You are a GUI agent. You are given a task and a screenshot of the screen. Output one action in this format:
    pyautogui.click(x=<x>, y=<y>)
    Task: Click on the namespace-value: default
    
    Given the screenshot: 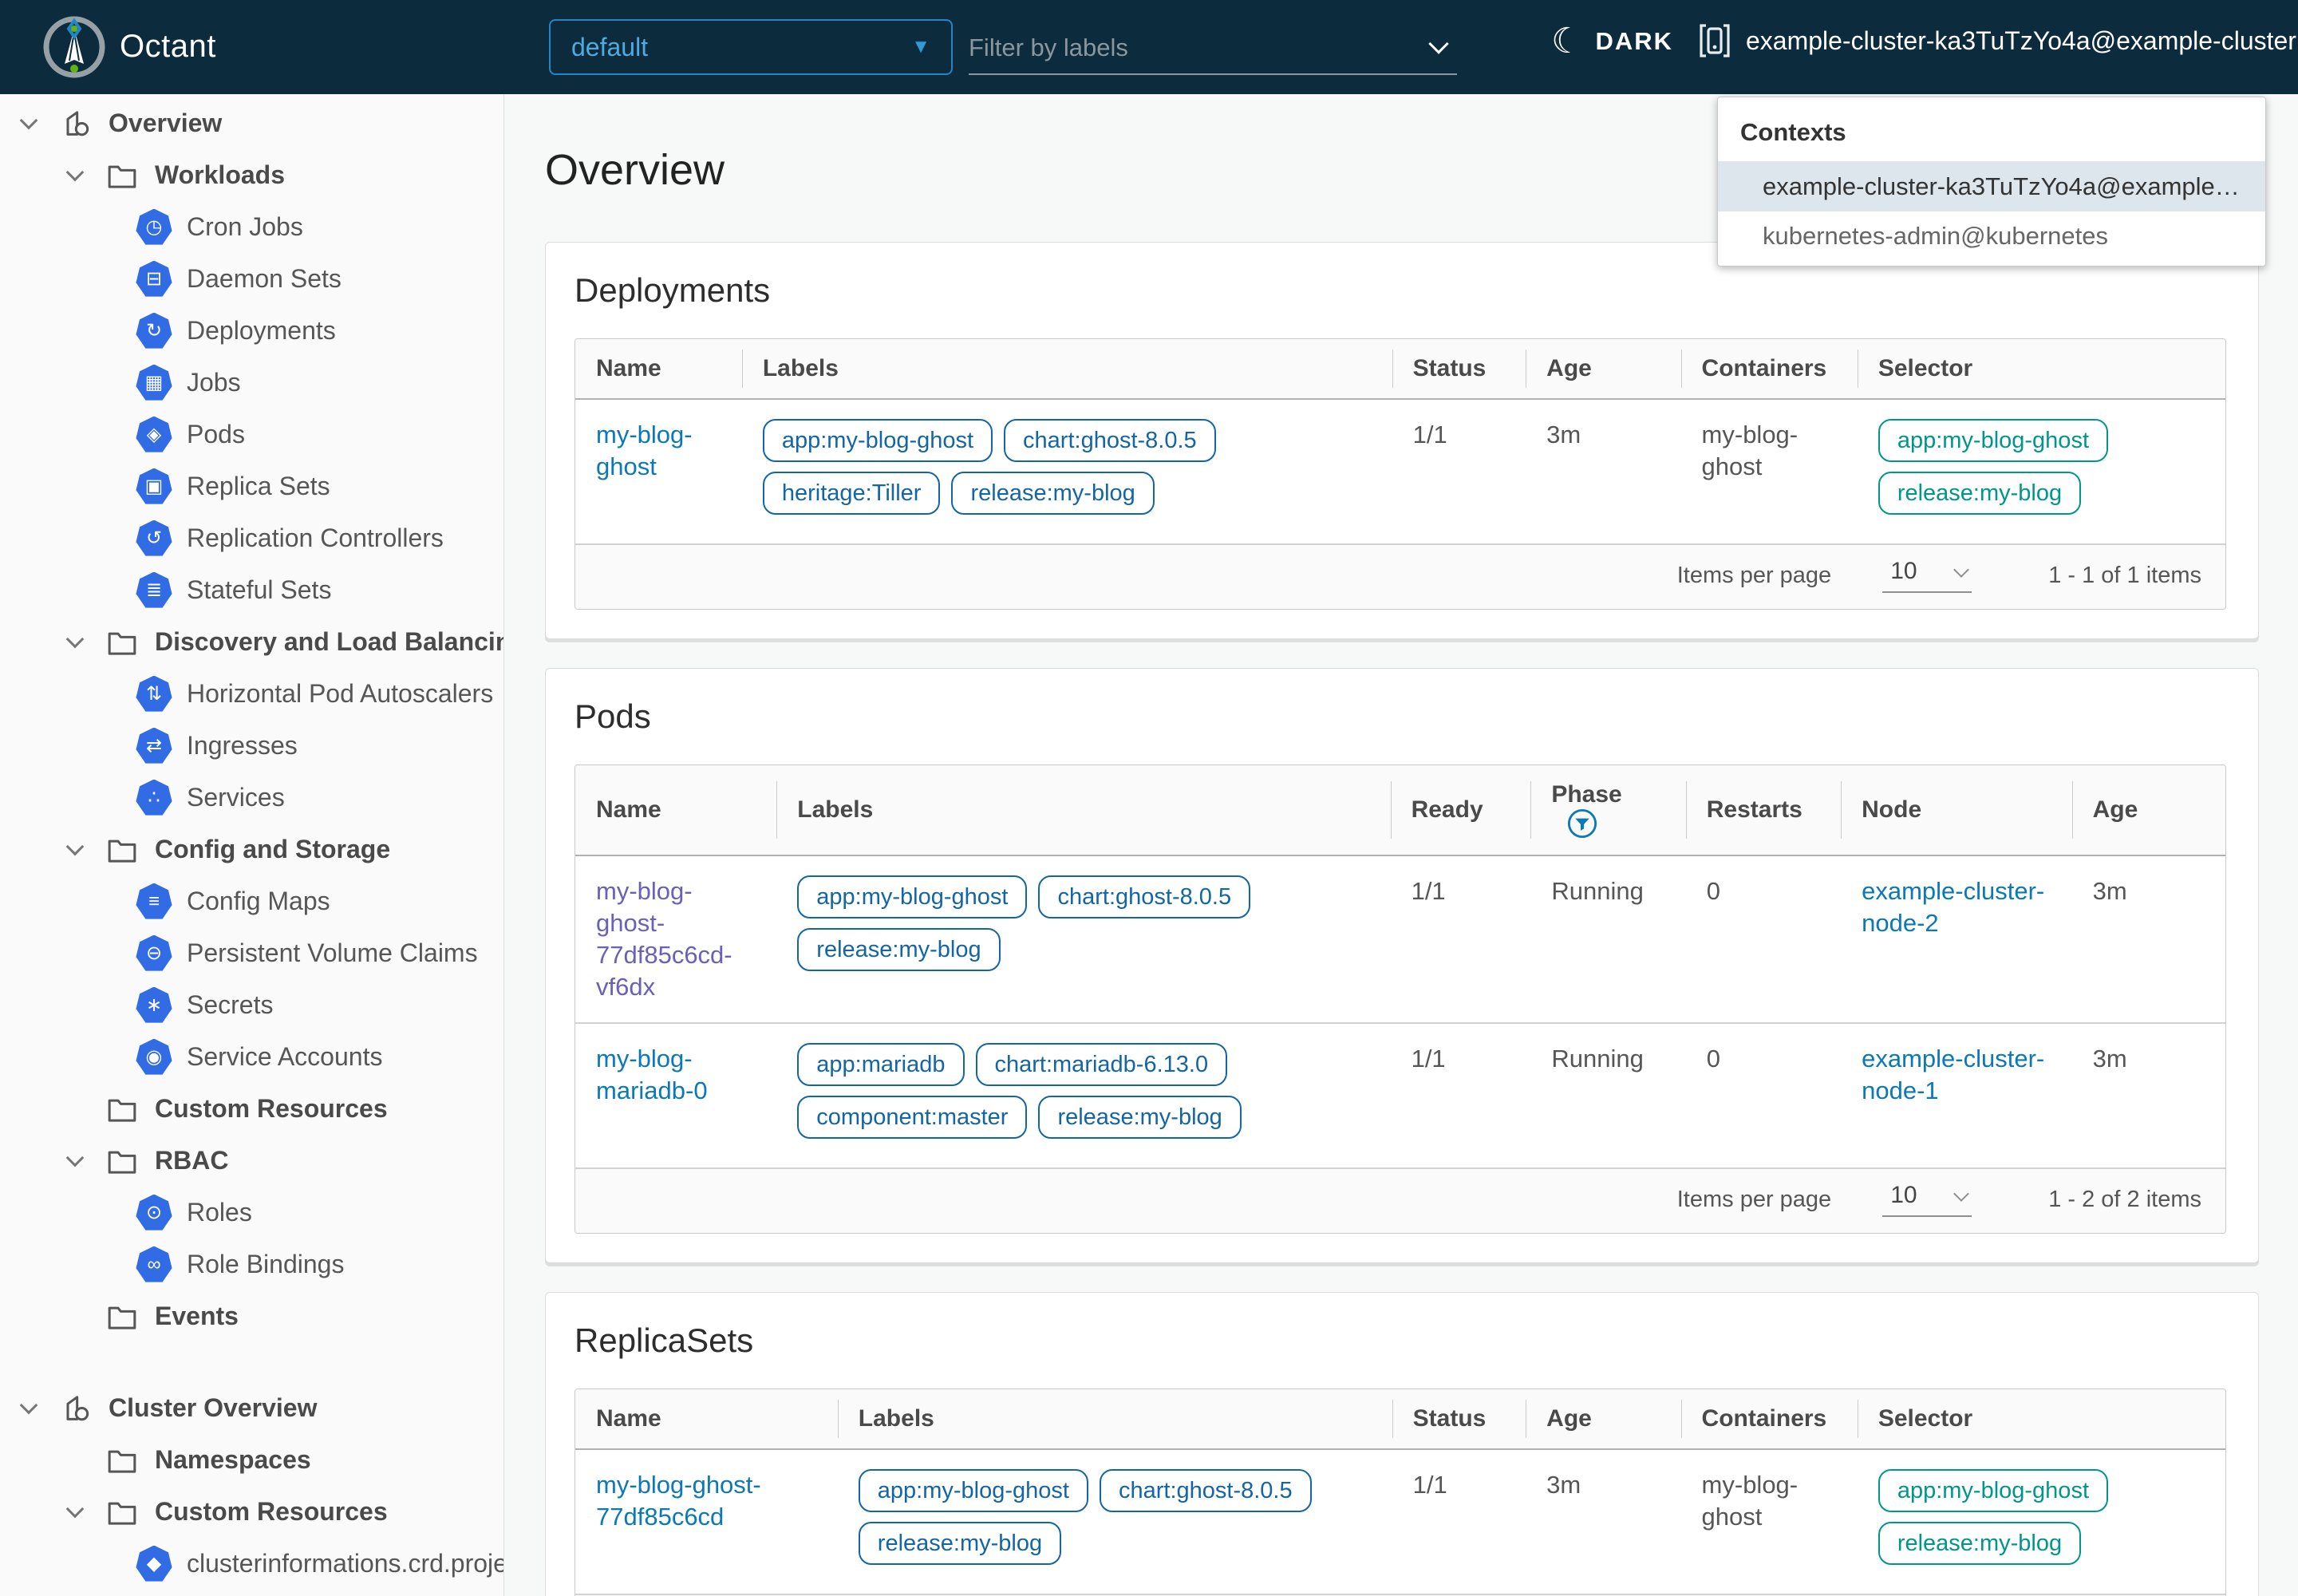 What is the action you would take?
    pyautogui.click(x=610, y=46)
    